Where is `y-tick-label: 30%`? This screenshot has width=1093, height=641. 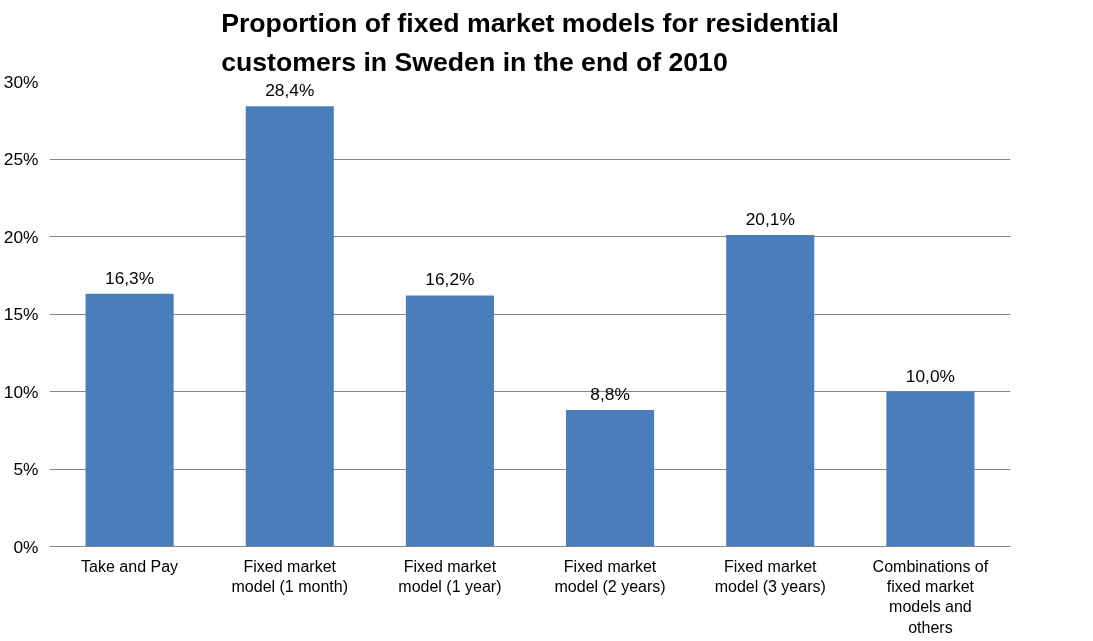
y-tick-label: 30% is located at coordinates (21, 81).